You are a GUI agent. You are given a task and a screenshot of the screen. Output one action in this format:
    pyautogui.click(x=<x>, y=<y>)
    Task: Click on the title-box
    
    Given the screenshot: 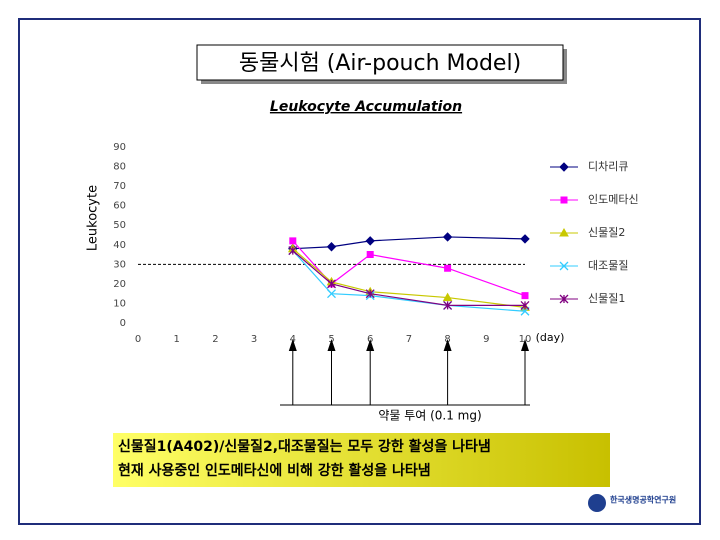 What is the action you would take?
    pyautogui.click(x=380, y=62)
    